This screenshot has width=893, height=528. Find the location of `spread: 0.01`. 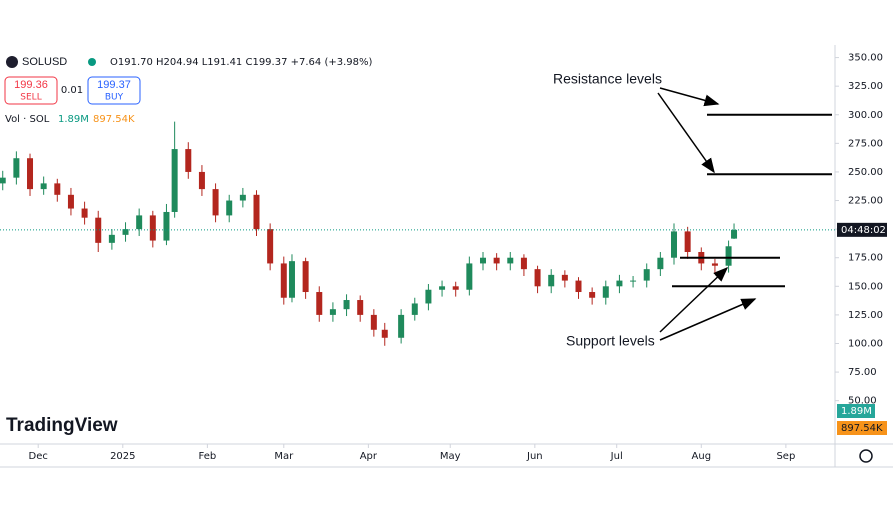

spread: 0.01 is located at coordinates (72, 90).